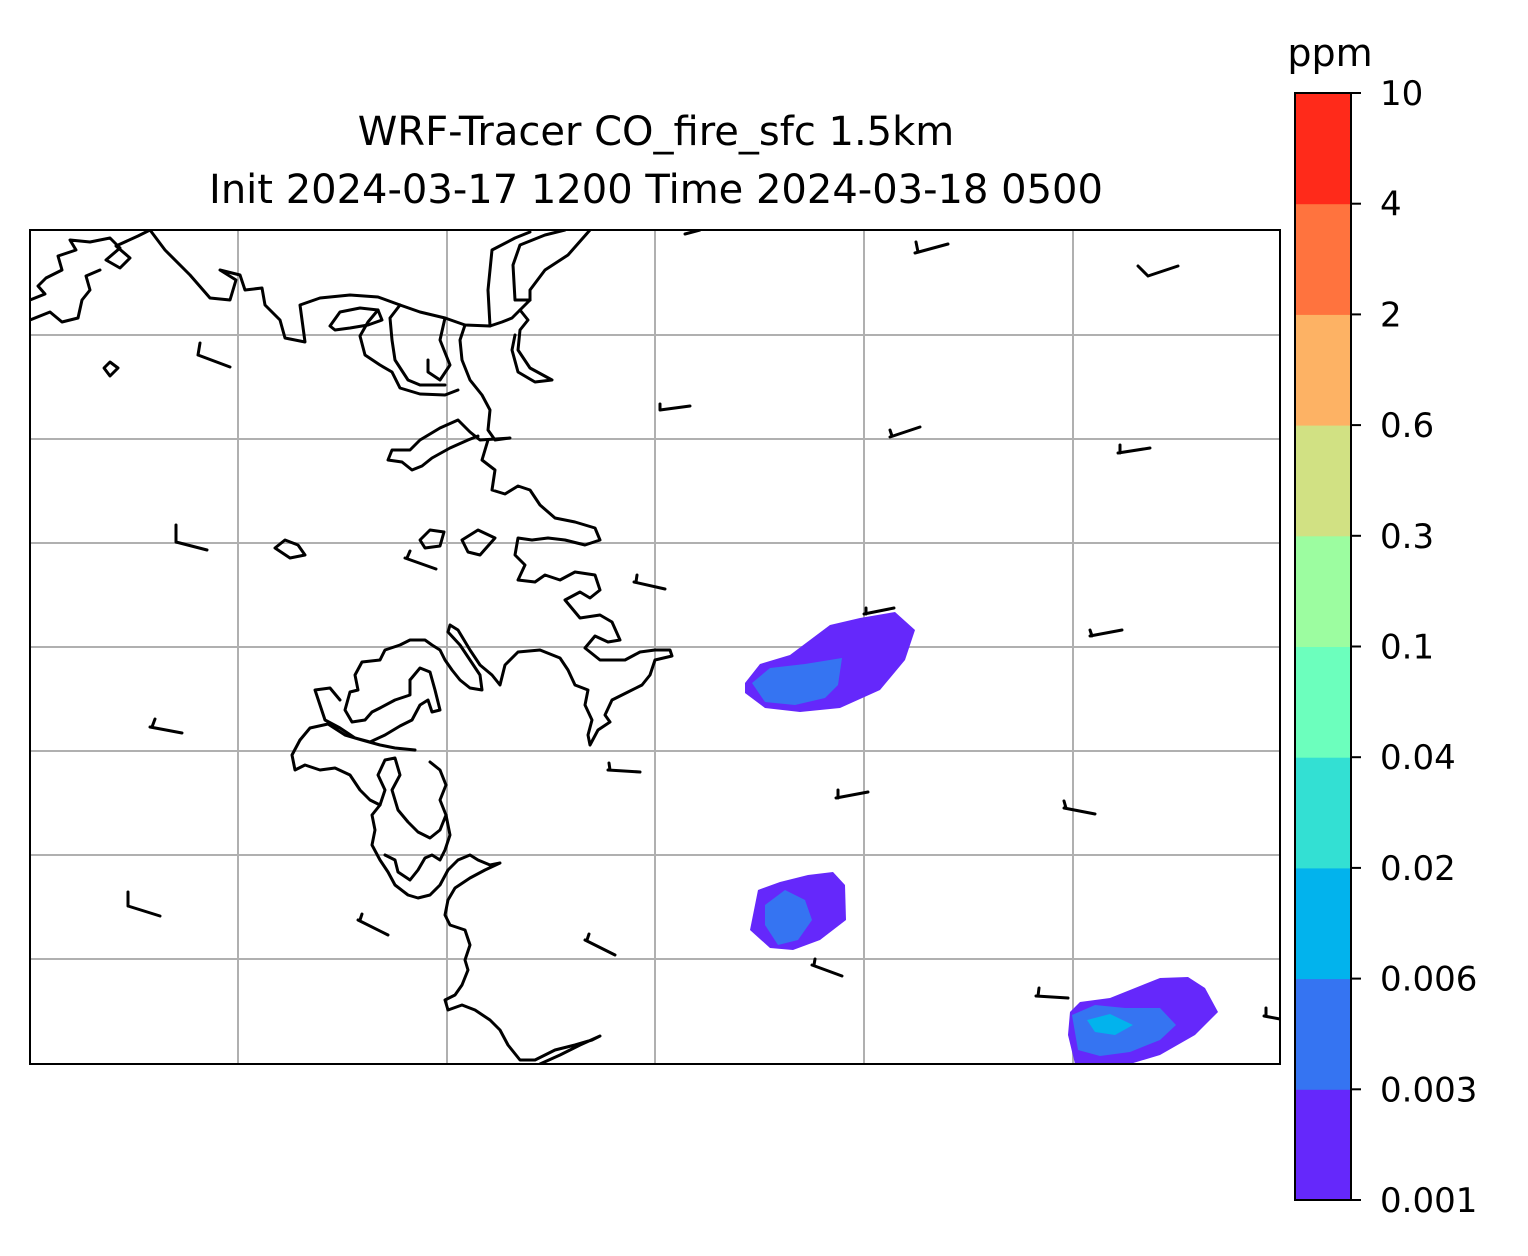 This screenshot has height=1256, width=1528. Describe the element at coordinates (1418, 869) in the screenshot. I see `colorbar-tick-label: 0.02` at that location.